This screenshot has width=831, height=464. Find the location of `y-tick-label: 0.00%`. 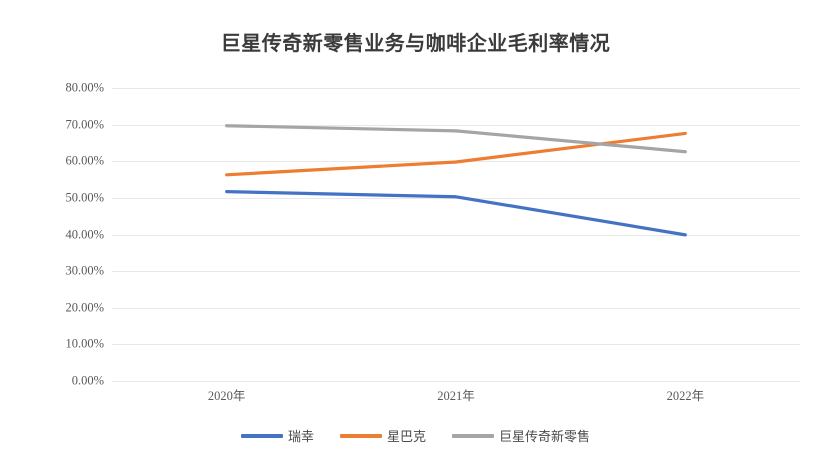

y-tick-label: 0.00% is located at coordinates (87, 380).